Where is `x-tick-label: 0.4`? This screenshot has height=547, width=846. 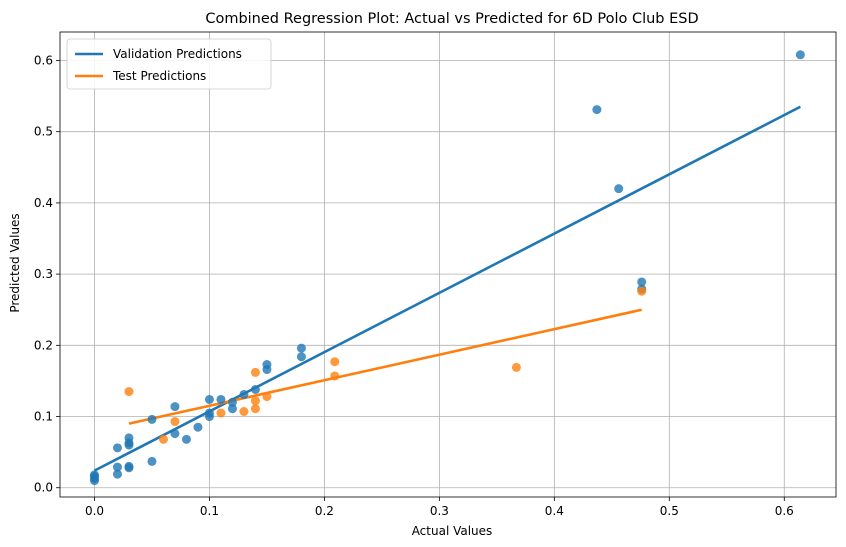
x-tick-label: 0.4 is located at coordinates (554, 511).